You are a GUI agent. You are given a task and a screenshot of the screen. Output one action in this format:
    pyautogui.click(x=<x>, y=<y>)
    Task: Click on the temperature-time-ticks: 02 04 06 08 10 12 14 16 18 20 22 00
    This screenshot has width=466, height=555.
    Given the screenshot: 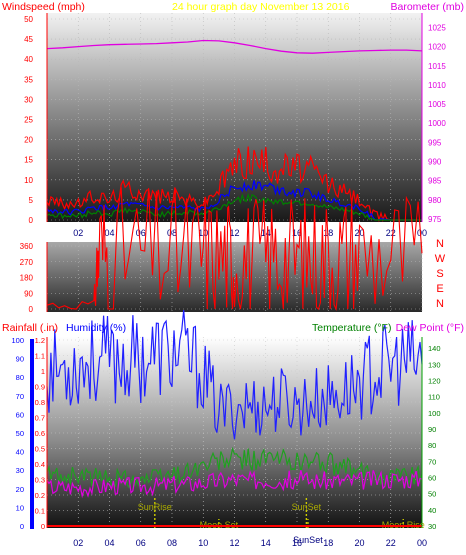 What is the action you would take?
    pyautogui.click(x=250, y=543)
    